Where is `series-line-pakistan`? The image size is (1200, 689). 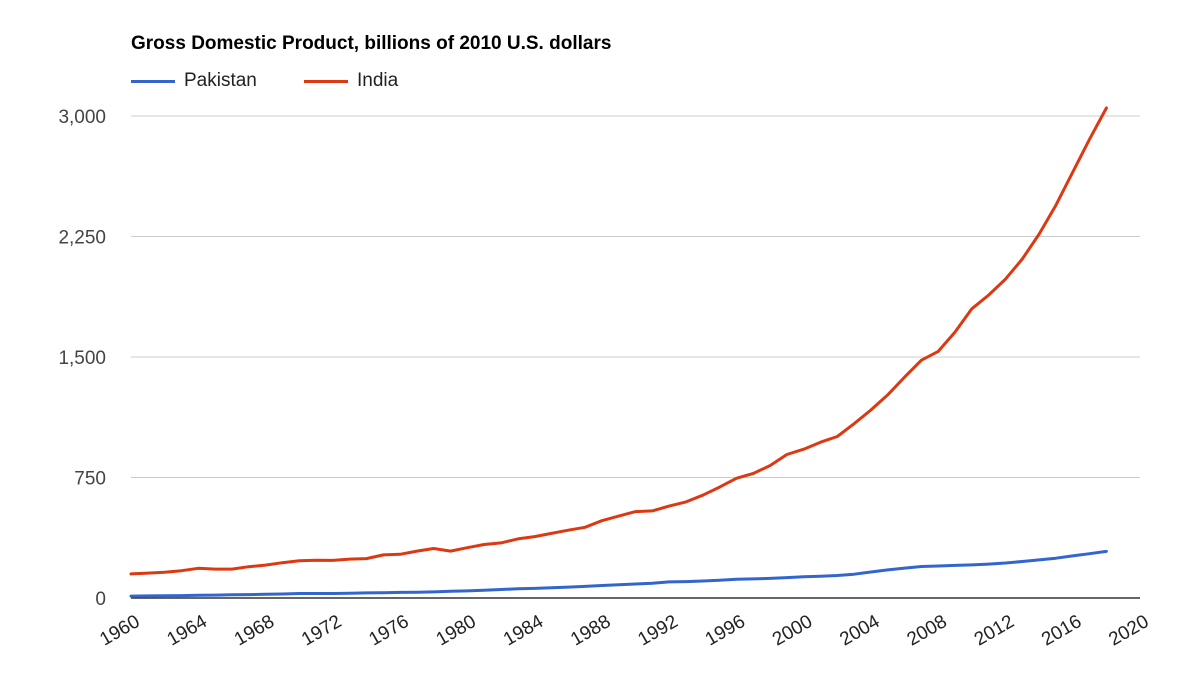 series-line-pakistan is located at coordinates (618, 573).